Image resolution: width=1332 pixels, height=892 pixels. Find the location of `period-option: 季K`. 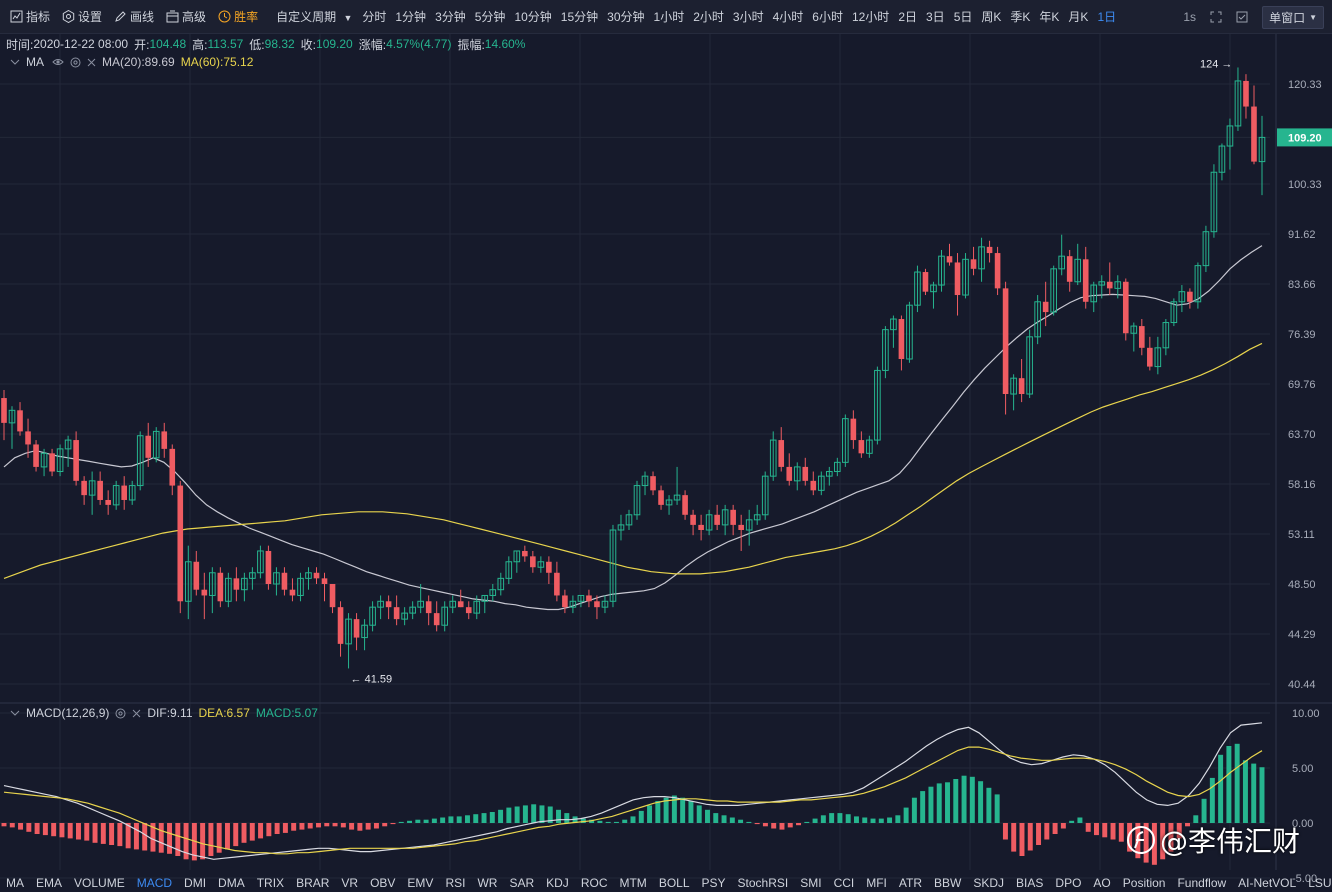

period-option: 季K is located at coordinates (1020, 17).